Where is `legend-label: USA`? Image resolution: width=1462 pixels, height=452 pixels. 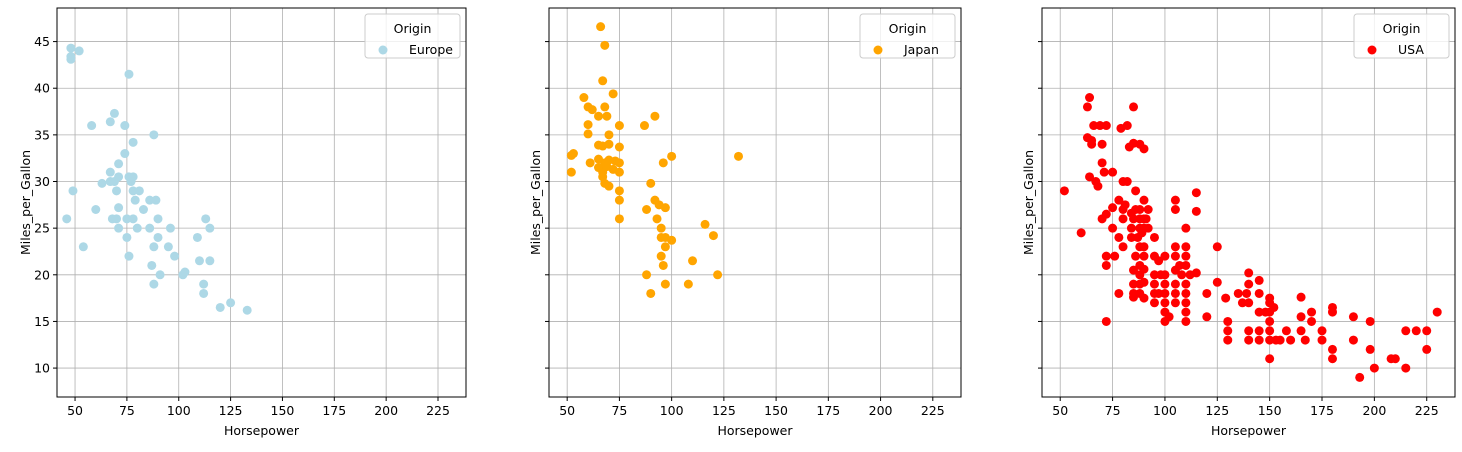 legend-label: USA is located at coordinates (1411, 49).